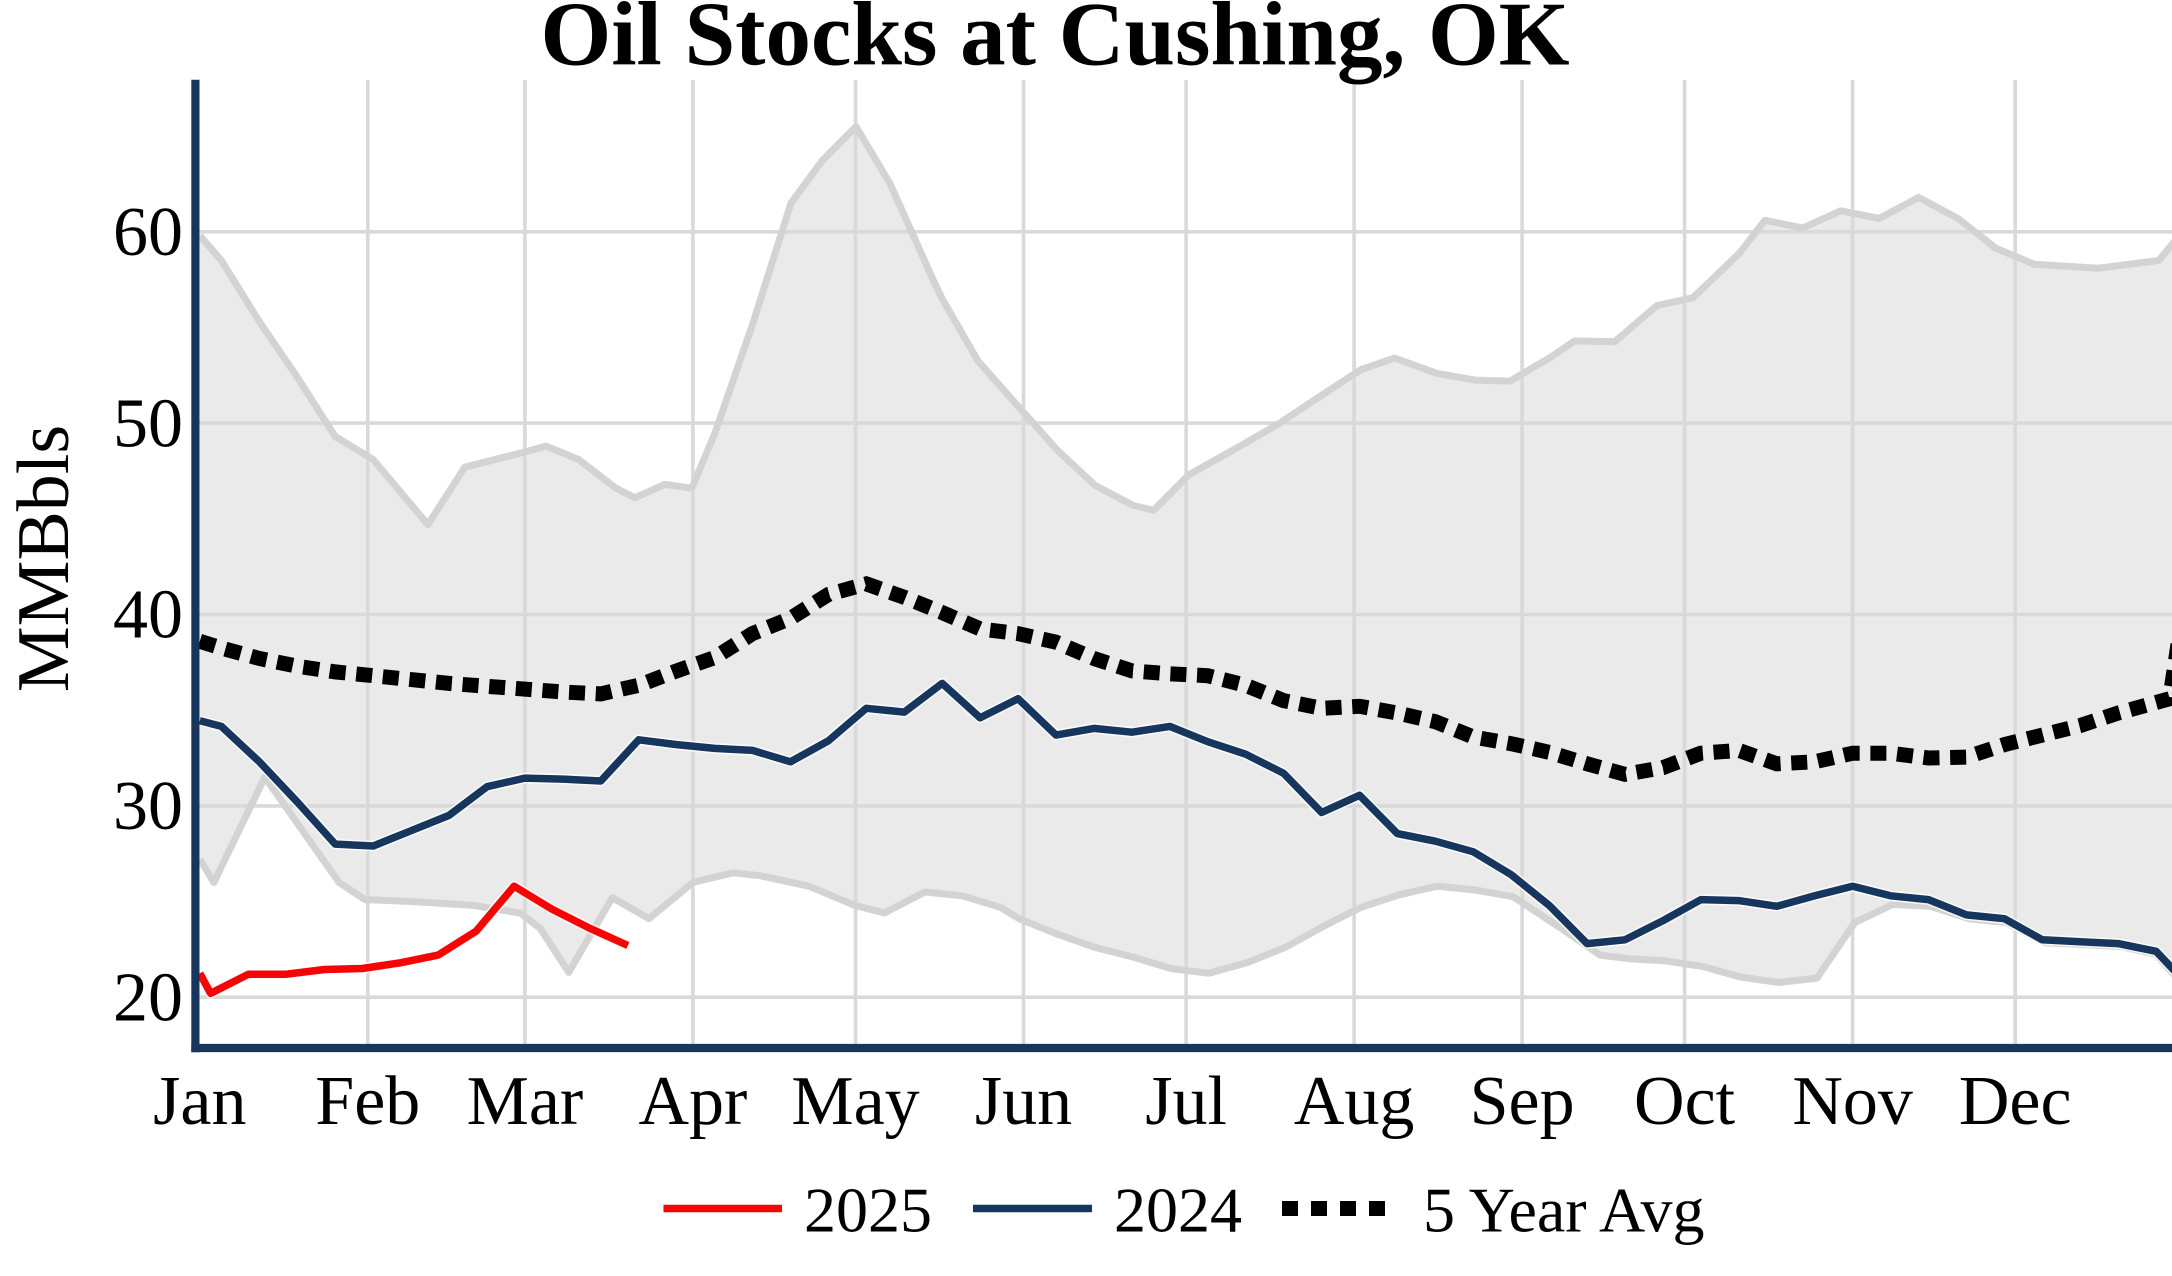 This screenshot has width=2172, height=1276. I want to click on svg-text: May, so click(855, 1101).